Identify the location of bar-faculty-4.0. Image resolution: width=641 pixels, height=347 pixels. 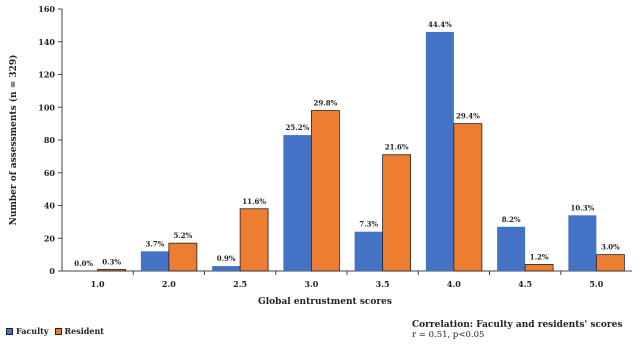
(439, 151).